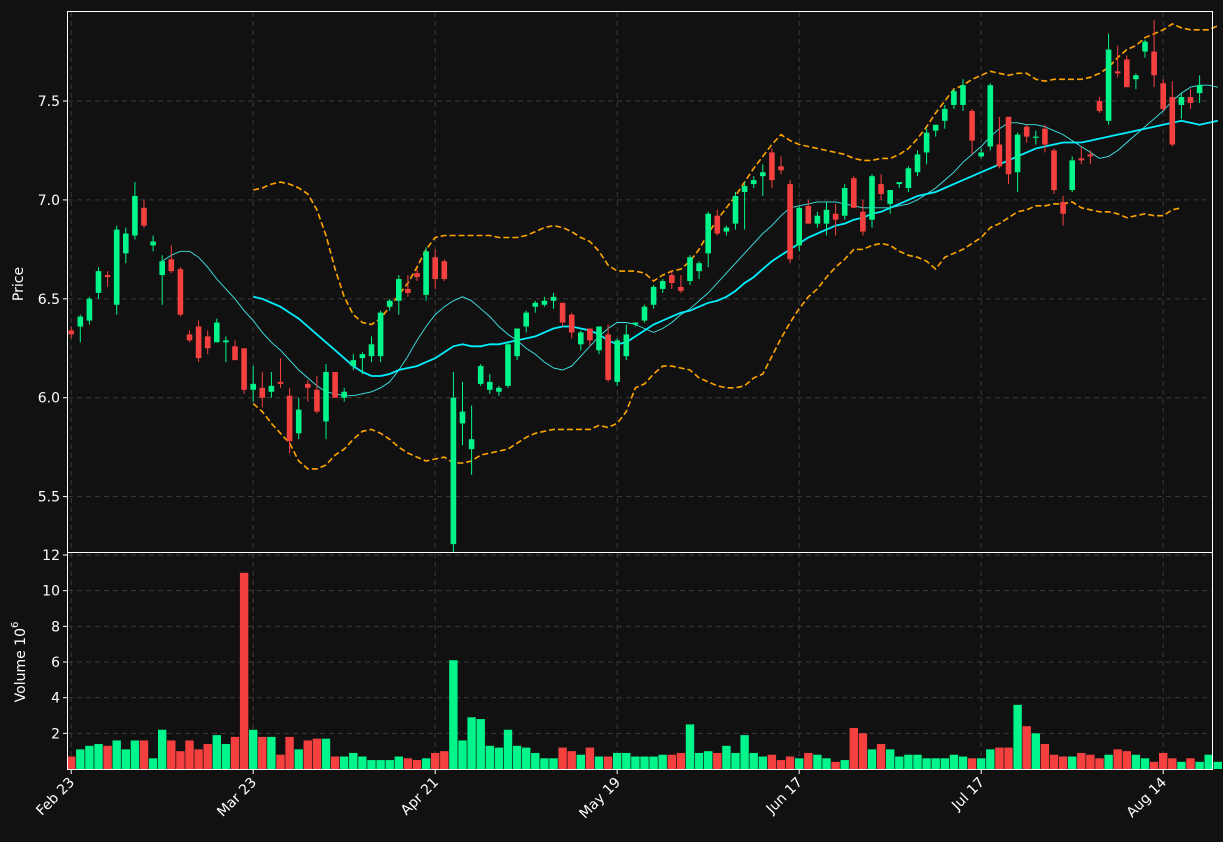 This screenshot has height=842, width=1223. Describe the element at coordinates (49, 498) in the screenshot. I see `price-tick-label: 5.5` at that location.